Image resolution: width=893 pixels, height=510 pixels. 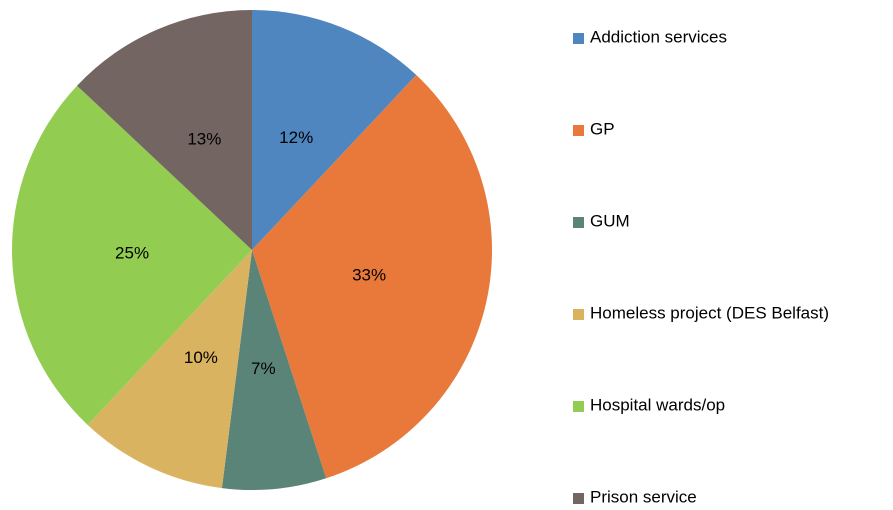 I want to click on data-label: 13%, so click(x=204, y=138).